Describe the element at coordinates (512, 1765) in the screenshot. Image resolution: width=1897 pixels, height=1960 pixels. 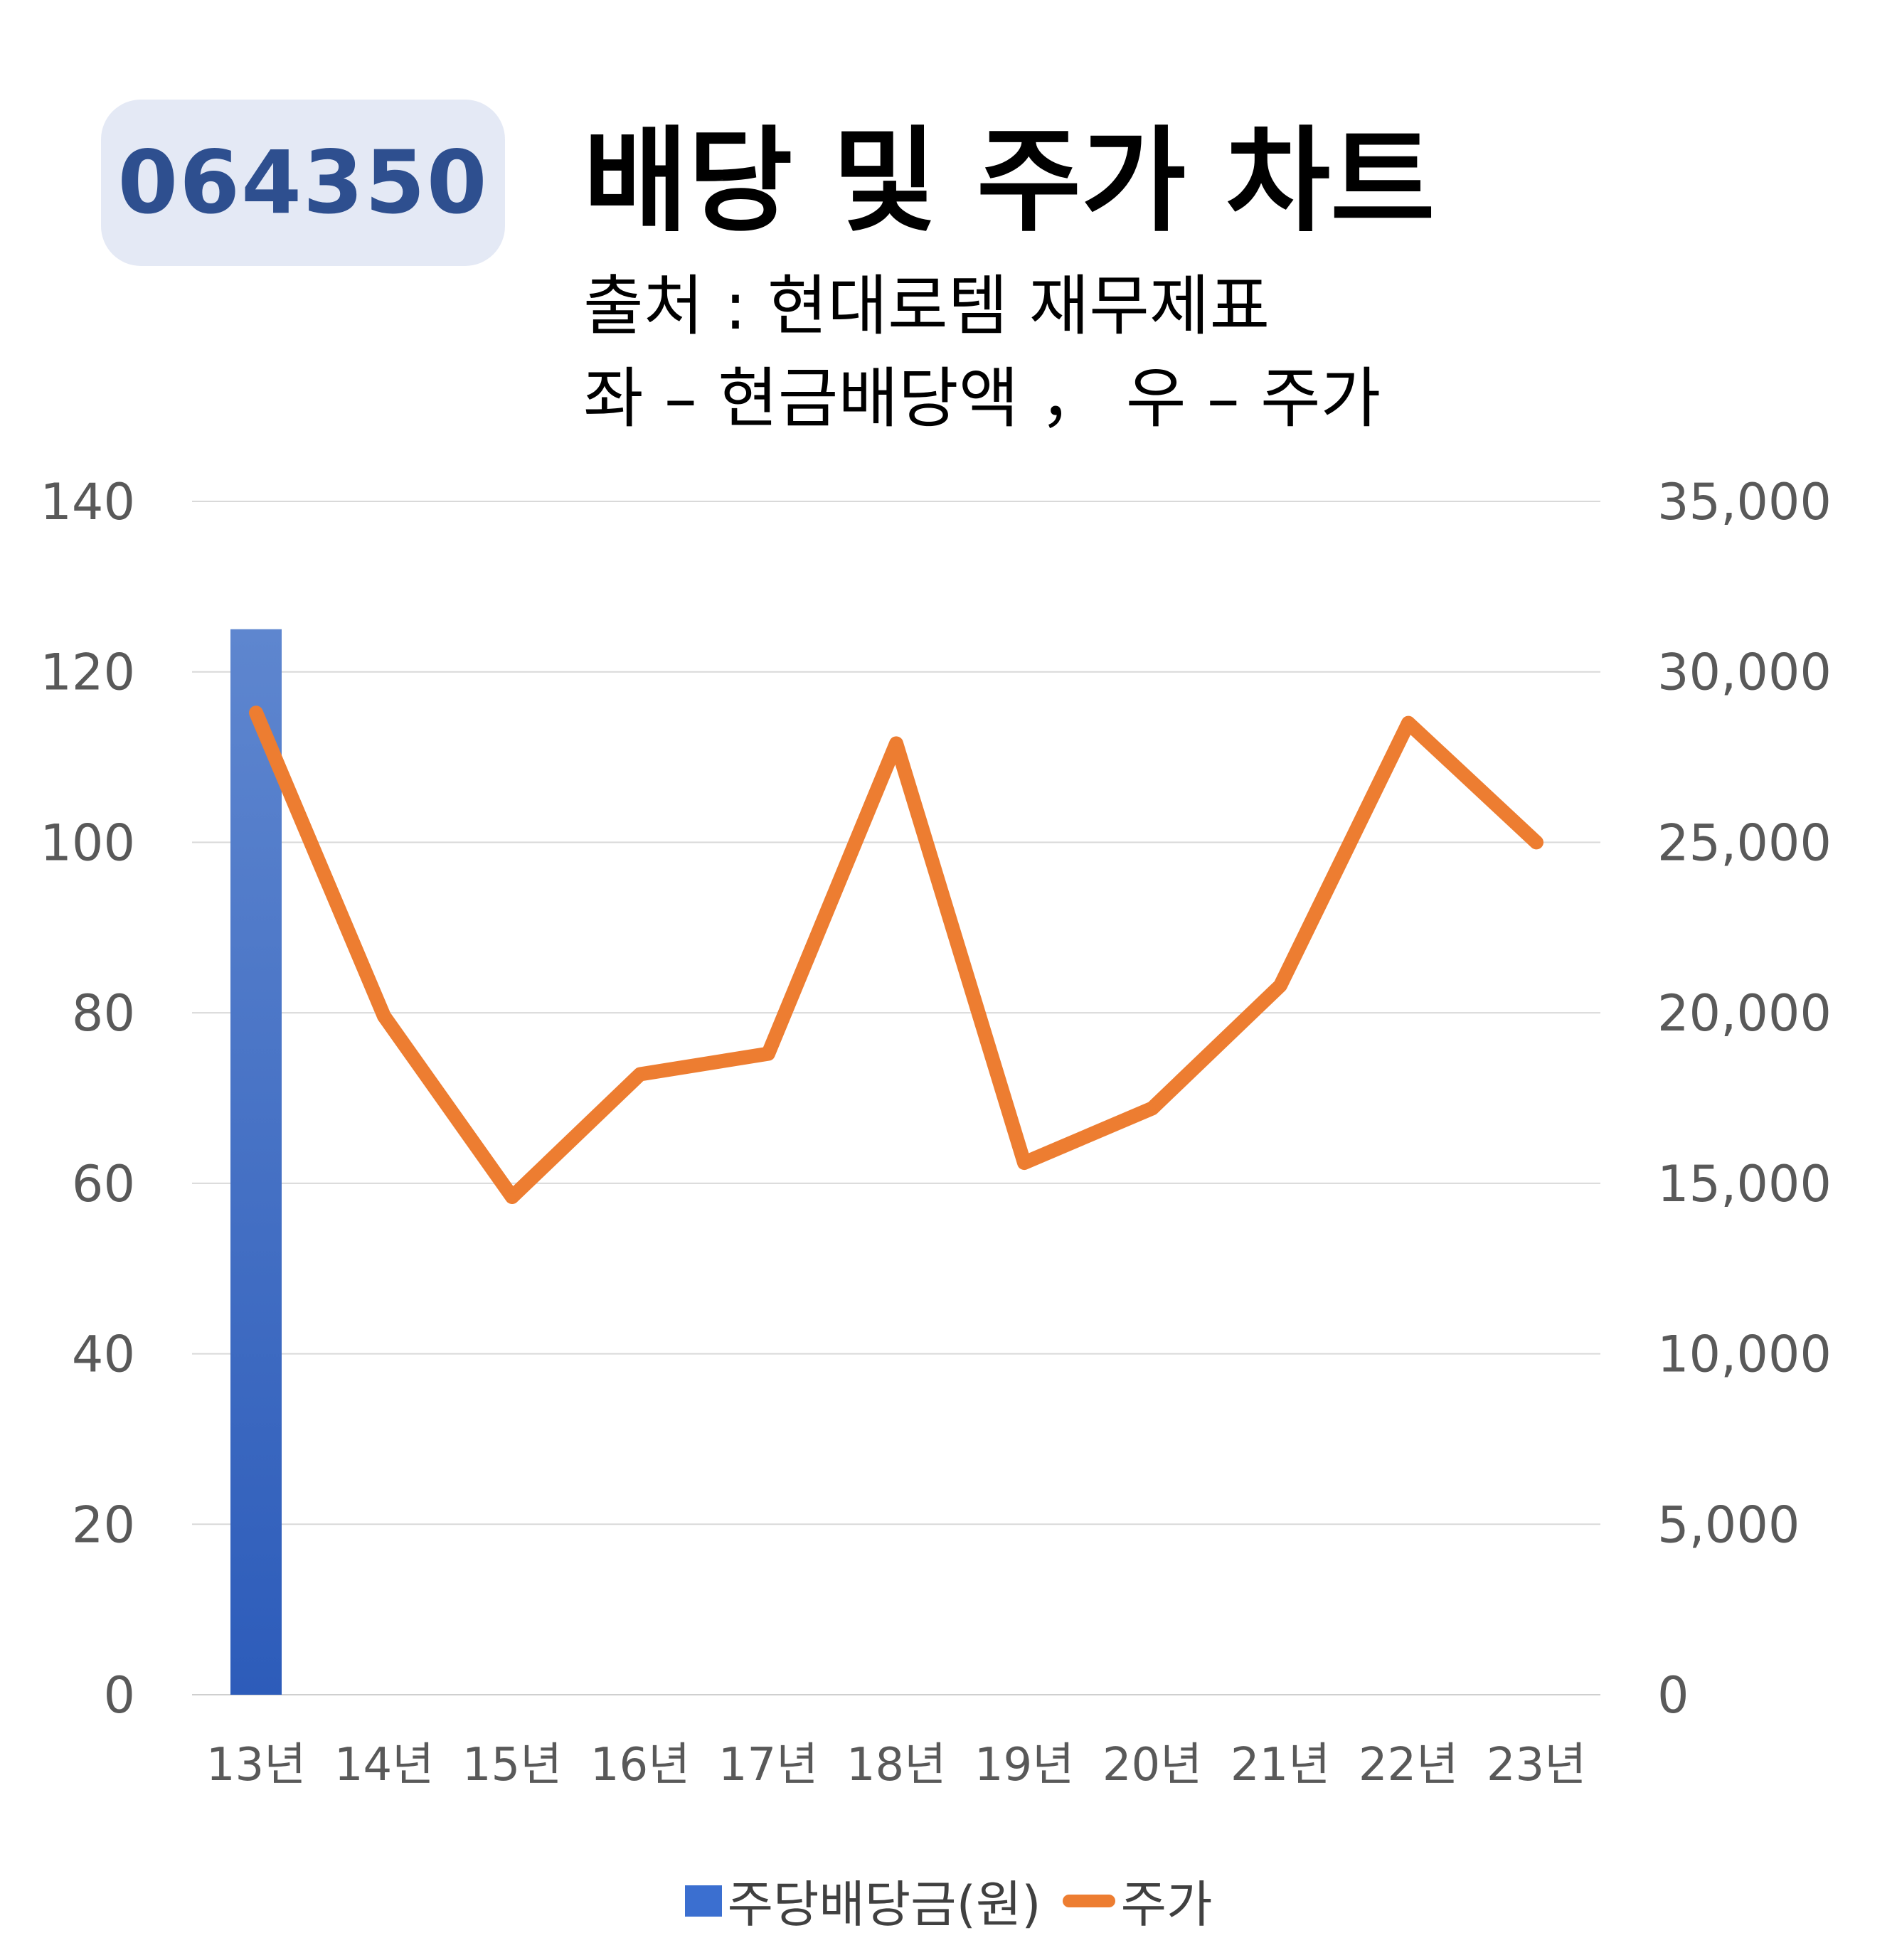
I see `x-tick-label: 15년` at that location.